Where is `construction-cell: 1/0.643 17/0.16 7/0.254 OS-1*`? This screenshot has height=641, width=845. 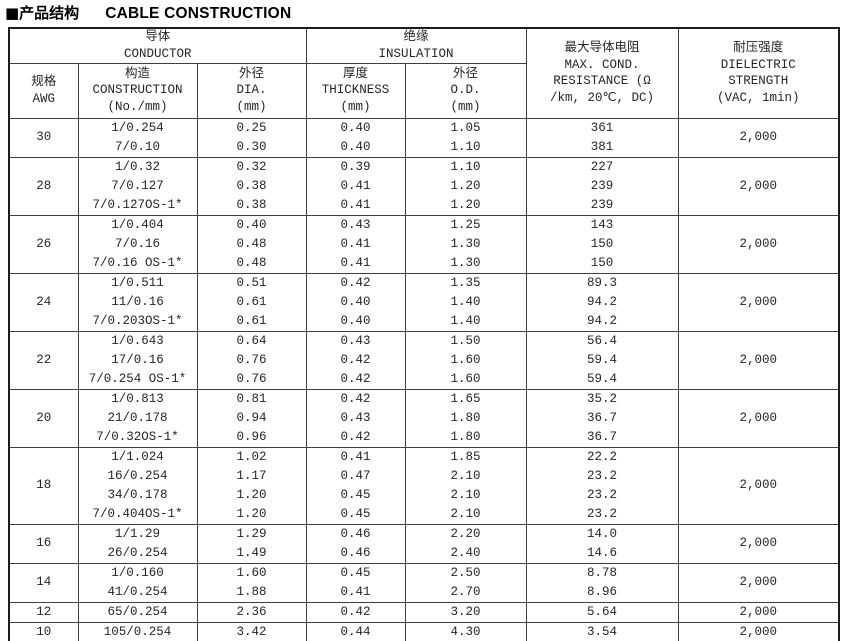
construction-cell: 1/0.643 17/0.16 7/0.254 OS-1* is located at coordinates (137, 360).